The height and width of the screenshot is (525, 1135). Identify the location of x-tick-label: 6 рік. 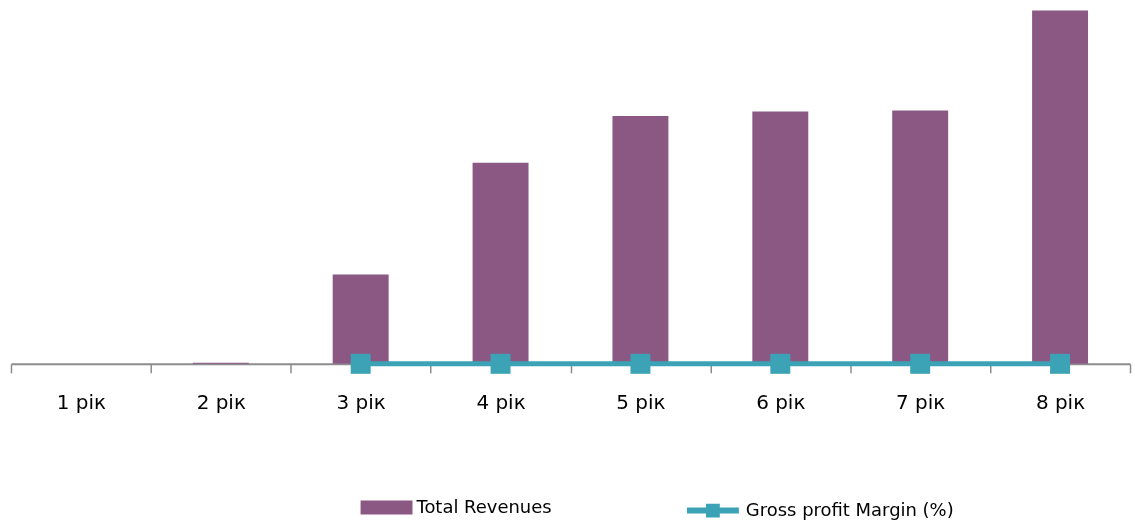
(781, 402).